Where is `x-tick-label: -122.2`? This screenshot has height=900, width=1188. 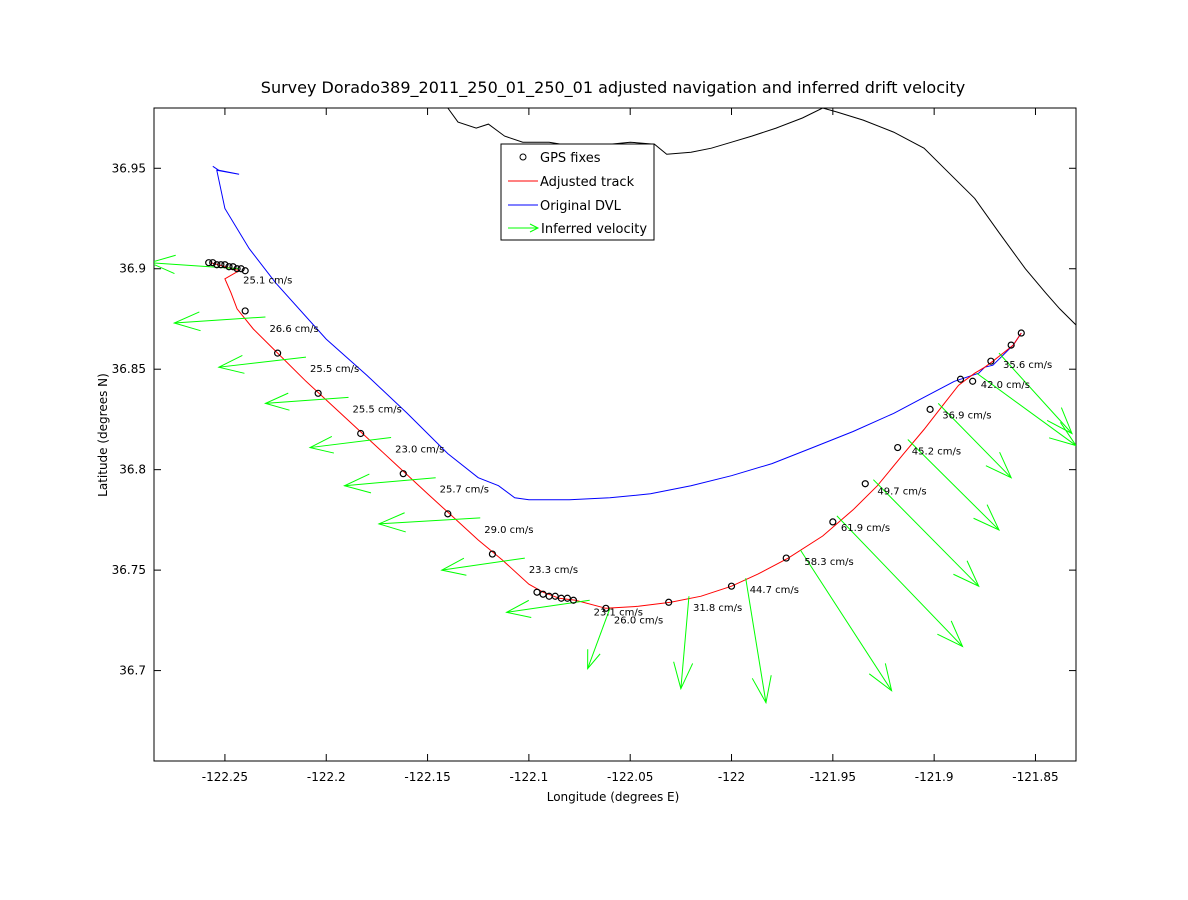 x-tick-label: -122.2 is located at coordinates (326, 777).